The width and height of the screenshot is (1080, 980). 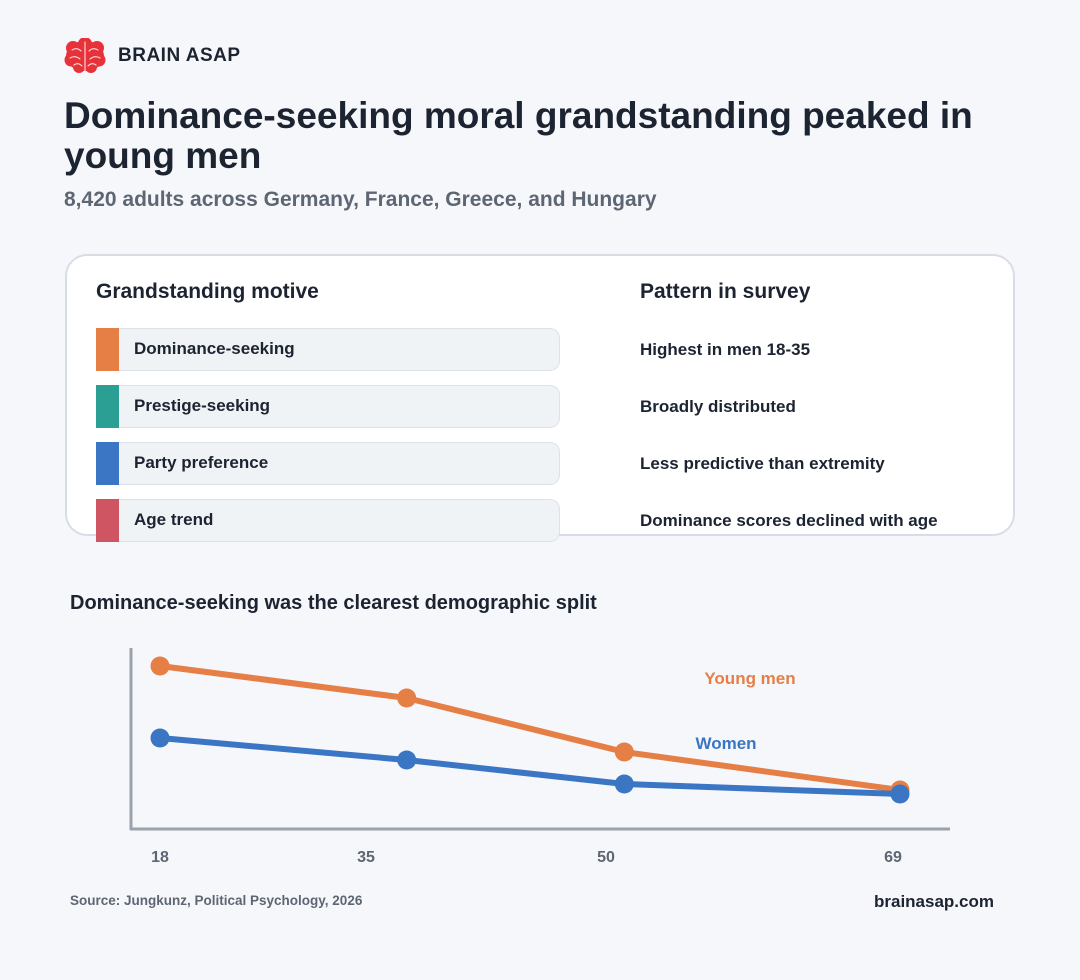 What do you see at coordinates (174, 519) in the screenshot?
I see `motive-label: Age trend` at bounding box center [174, 519].